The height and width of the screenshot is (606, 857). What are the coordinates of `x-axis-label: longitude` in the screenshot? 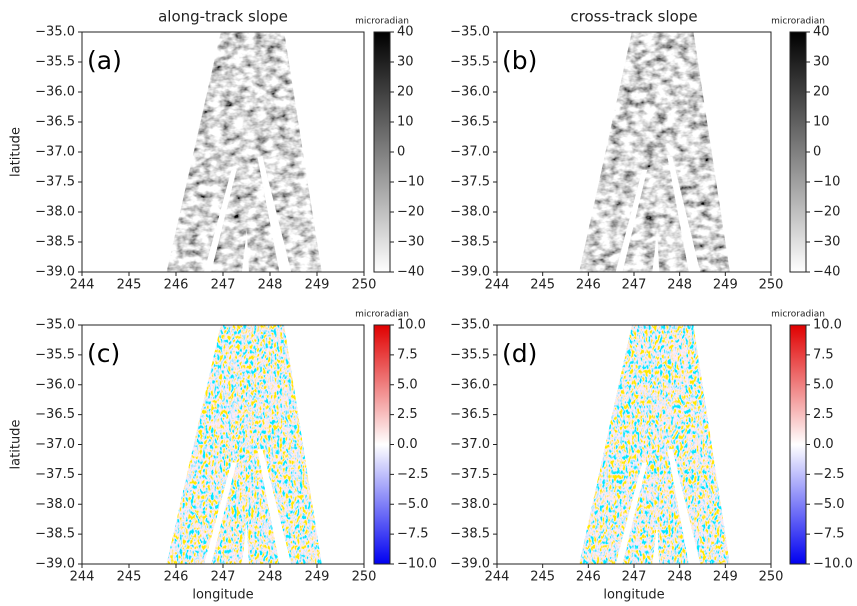 It's located at (222, 595).